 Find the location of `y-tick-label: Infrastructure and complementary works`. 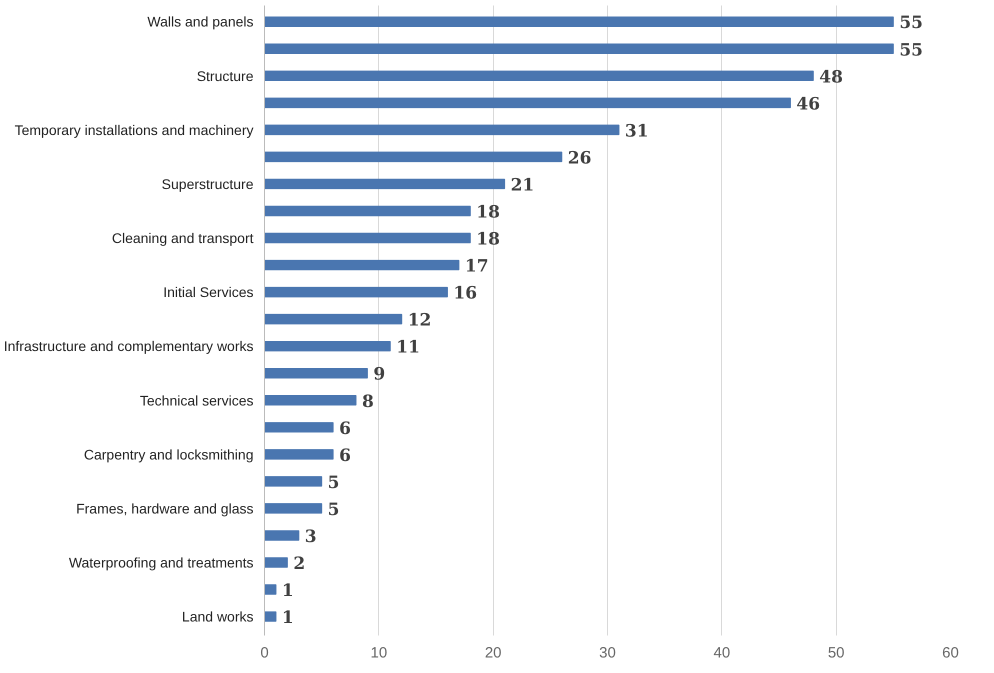

y-tick-label: Infrastructure and complementary works is located at coordinates (129, 346).